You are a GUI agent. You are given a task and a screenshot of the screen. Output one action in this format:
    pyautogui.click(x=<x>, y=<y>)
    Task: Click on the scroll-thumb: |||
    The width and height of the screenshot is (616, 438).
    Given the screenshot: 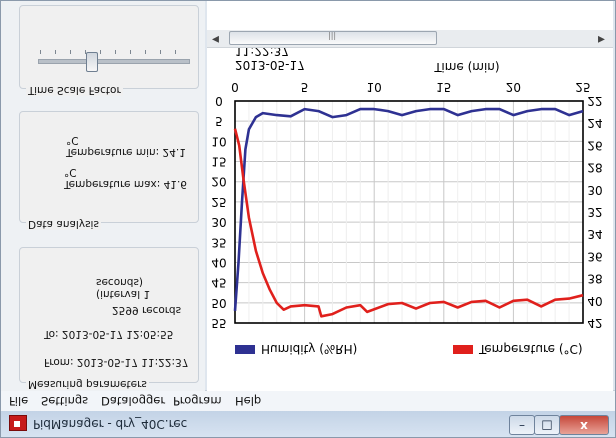 What is the action you would take?
    pyautogui.click(x=333, y=38)
    